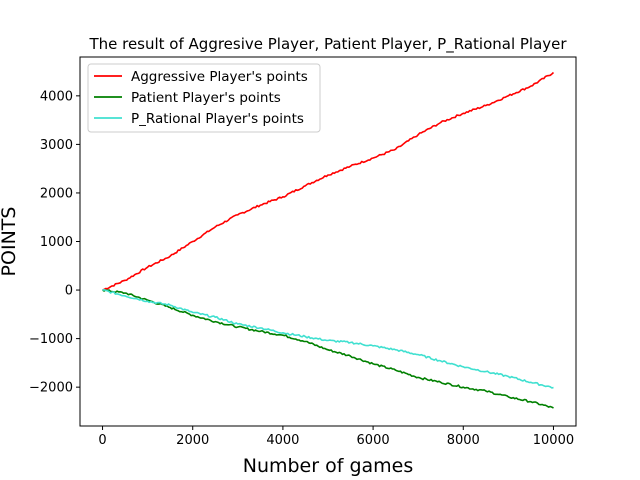  Describe the element at coordinates (56, 145) in the screenshot. I see `y-tick-label: 3000` at that location.